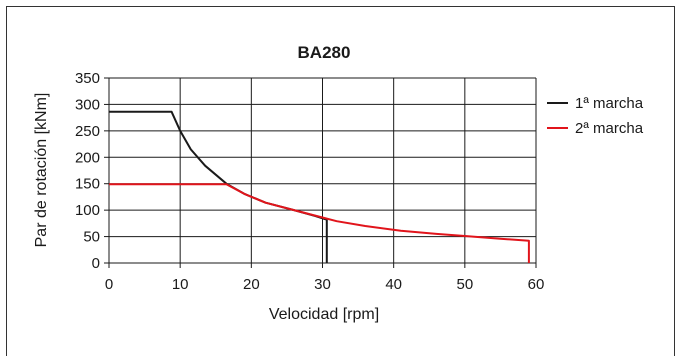 This screenshot has height=356, width=681. Describe the element at coordinates (251, 284) in the screenshot. I see `x-tick-label: 20` at that location.